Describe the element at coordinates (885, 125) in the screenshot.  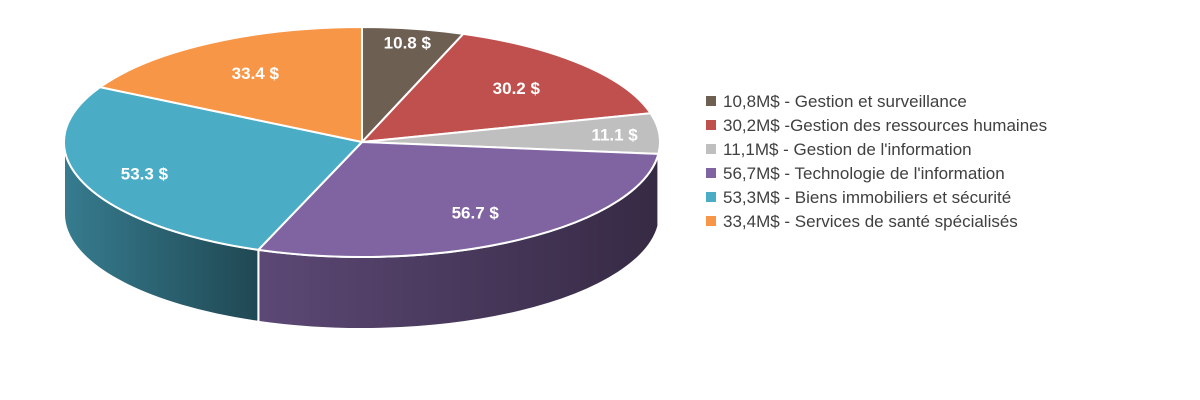
I see `legend-label-1: 30,2M$ -Gestion des ressources humaines` at that location.